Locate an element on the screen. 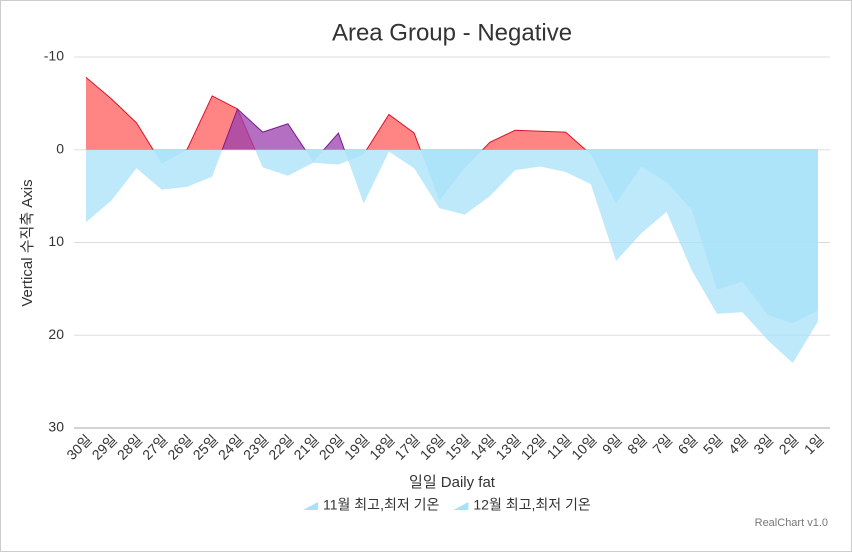 The width and height of the screenshot is (852, 552). area-line-negative is located at coordinates (336, 113).